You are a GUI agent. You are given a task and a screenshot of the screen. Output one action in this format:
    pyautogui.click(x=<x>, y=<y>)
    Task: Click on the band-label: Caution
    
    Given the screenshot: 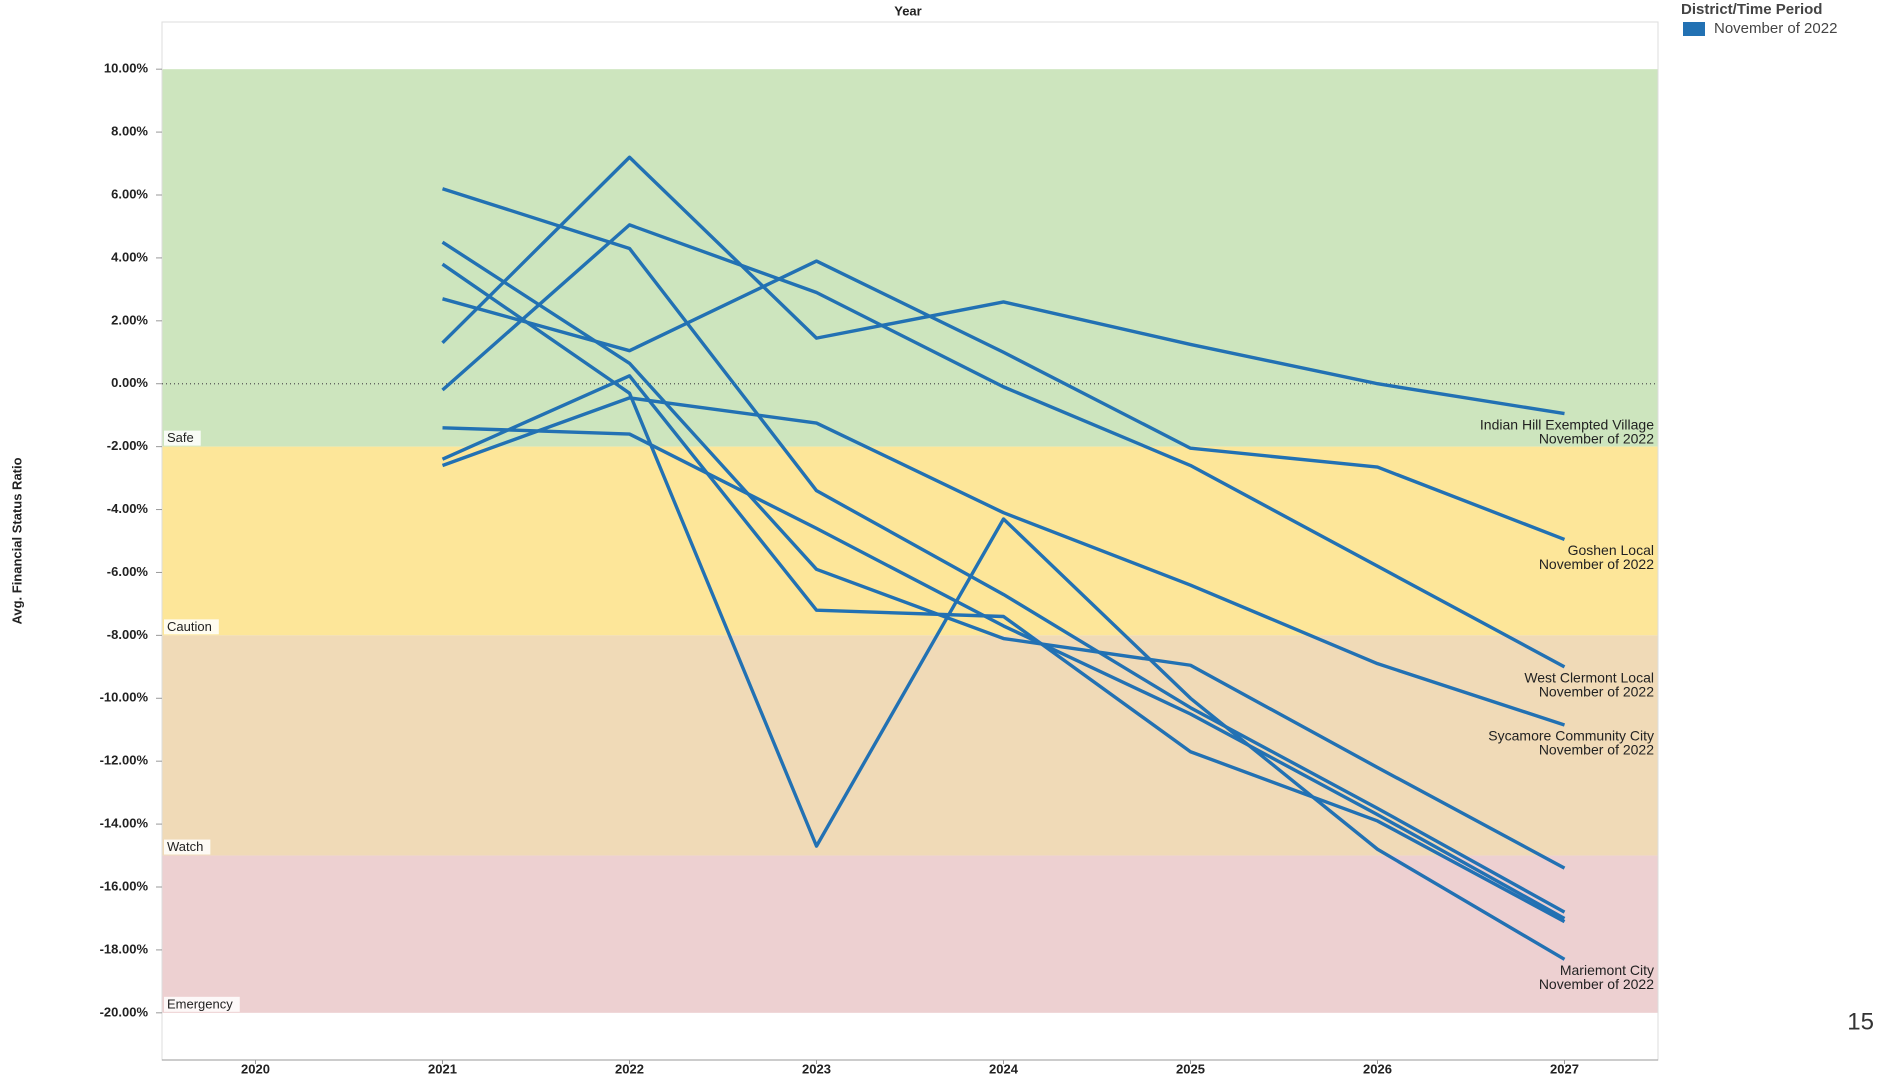 What is the action you would take?
    pyautogui.click(x=189, y=626)
    